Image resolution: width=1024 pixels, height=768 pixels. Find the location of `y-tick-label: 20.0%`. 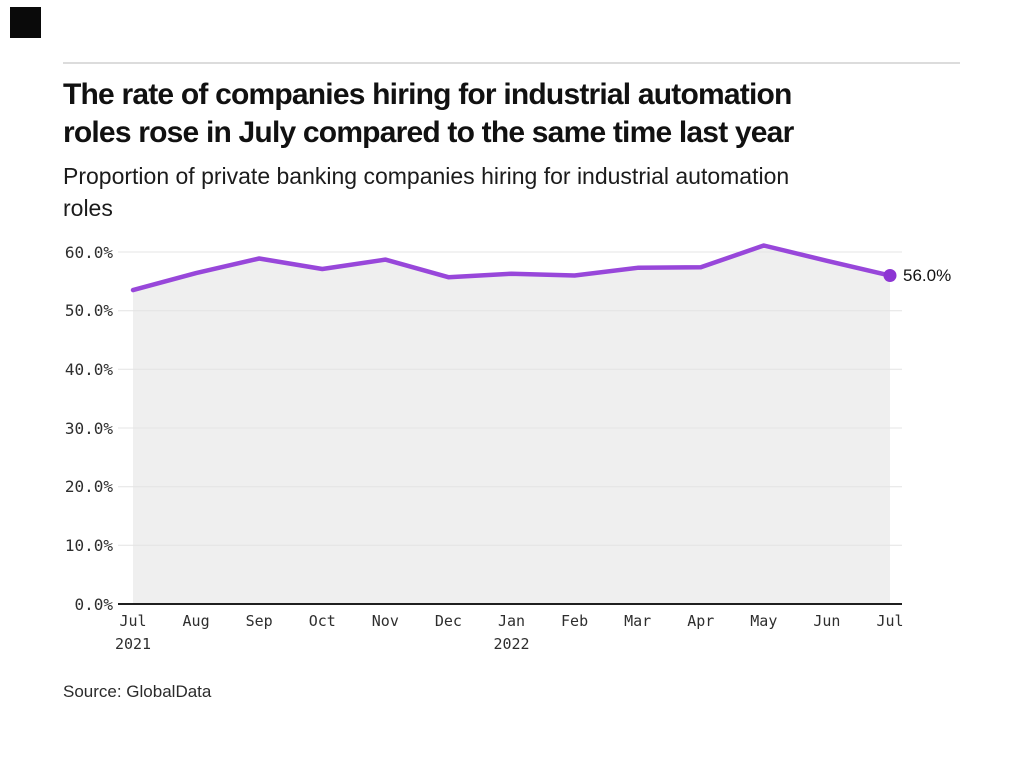

y-tick-label: 20.0% is located at coordinates (88, 487).